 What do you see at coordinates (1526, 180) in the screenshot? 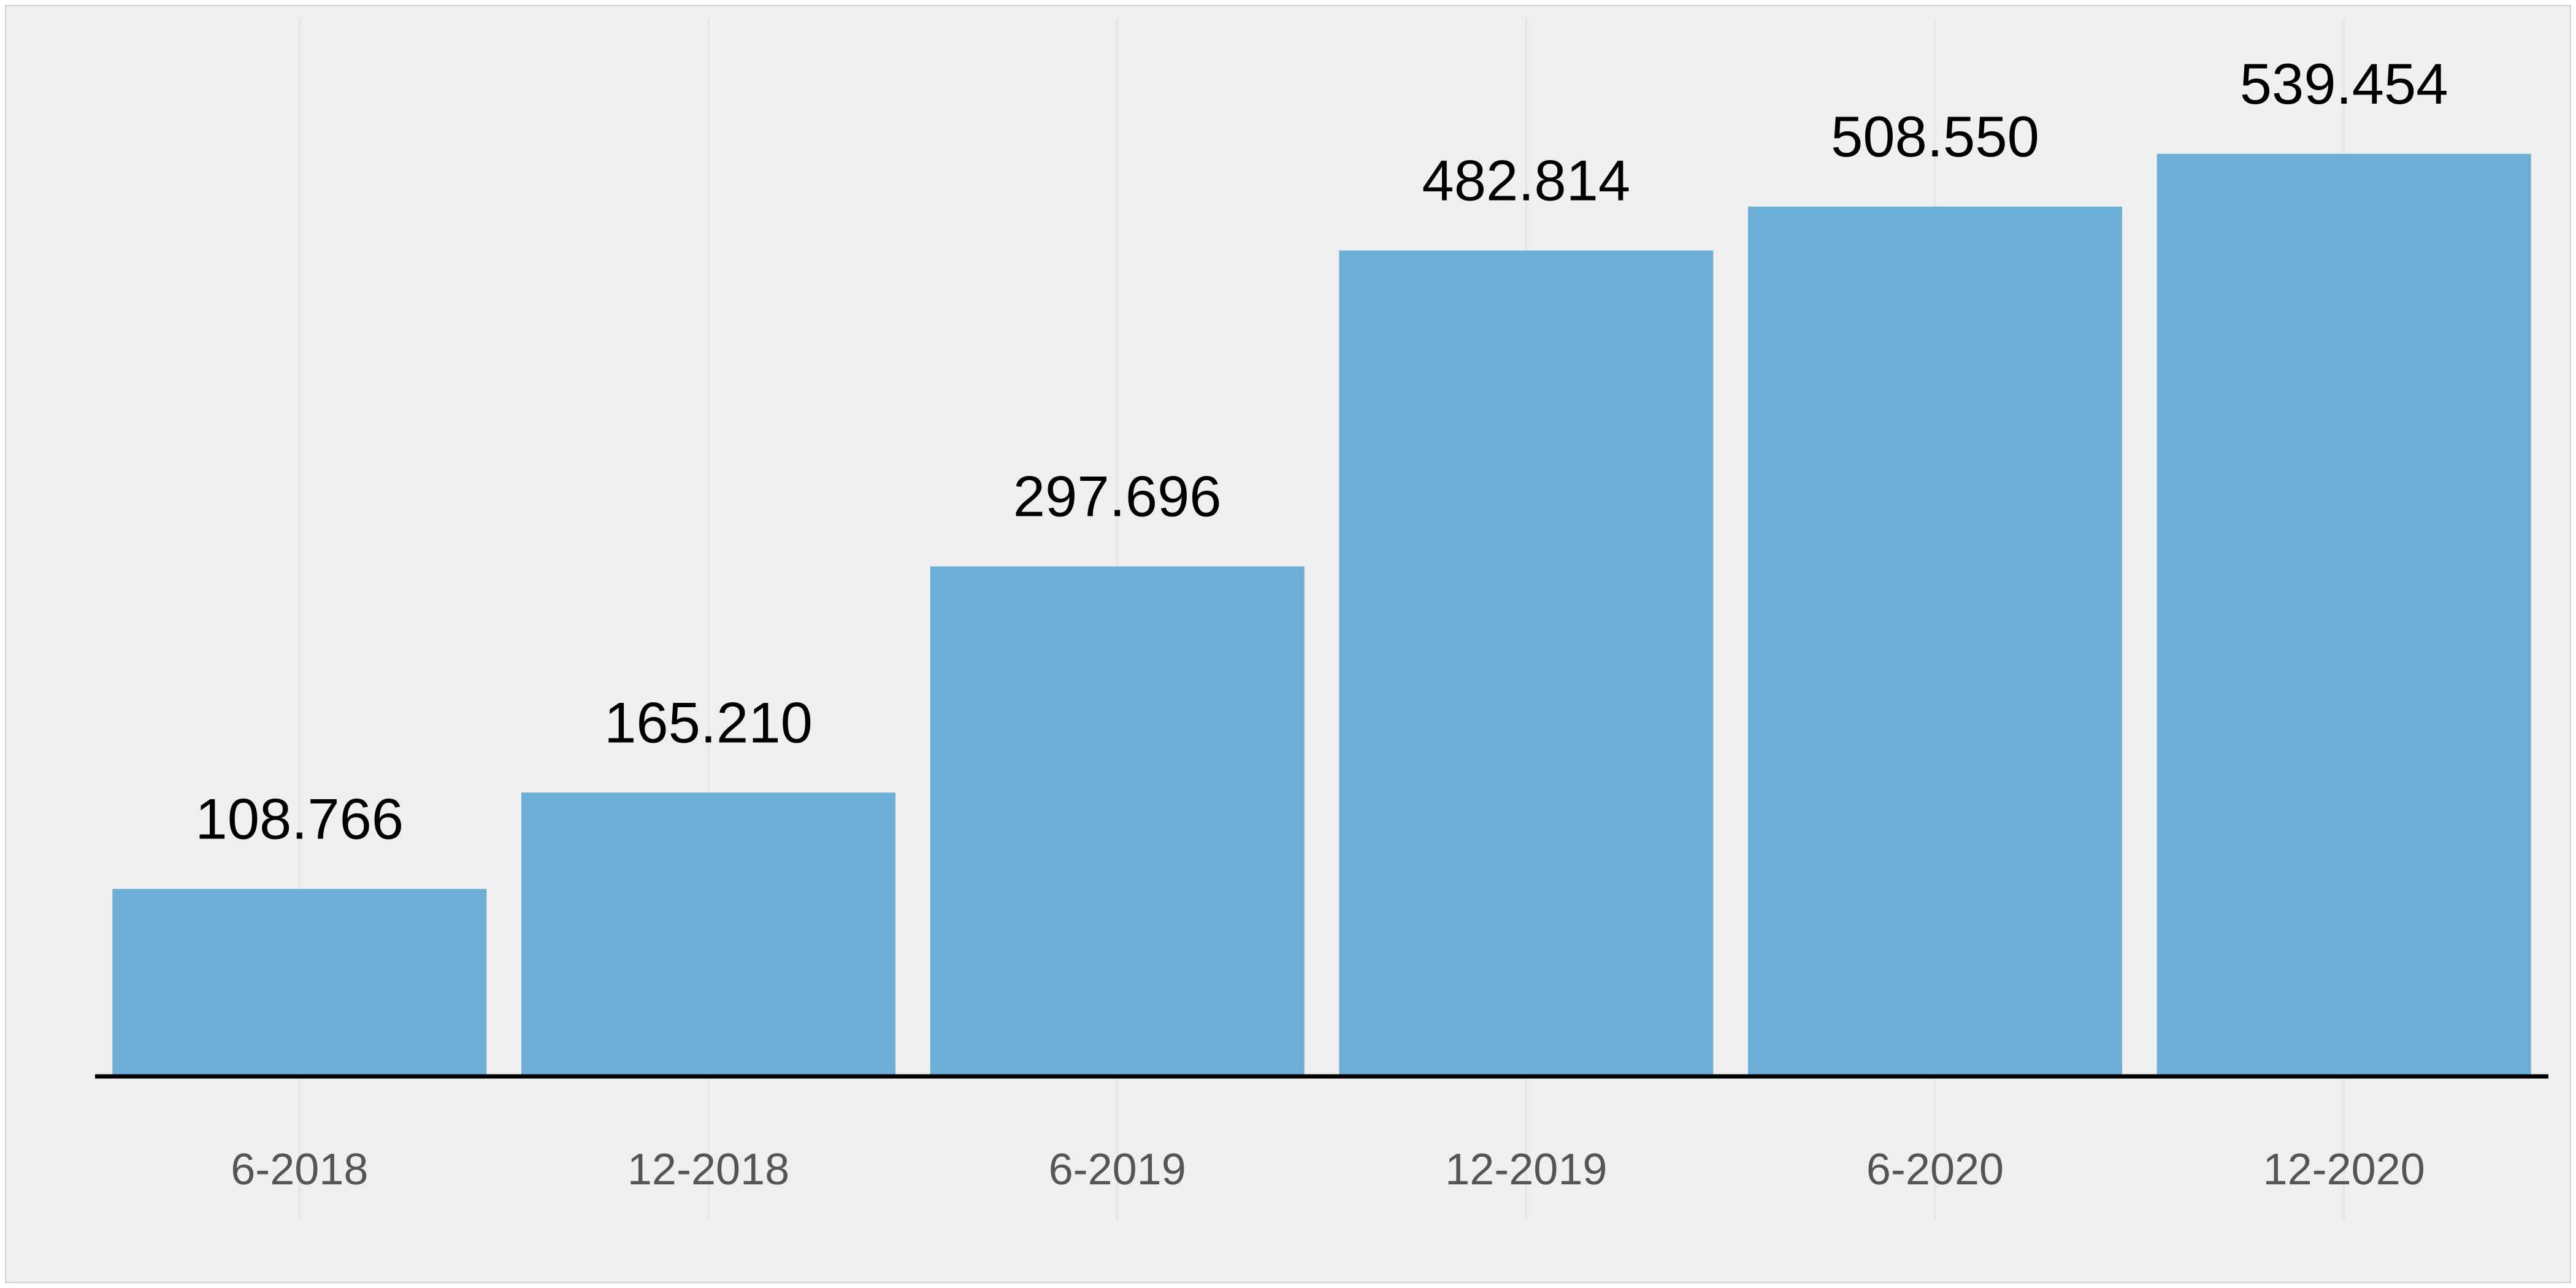
I see `value-label-12-2019: 482.814` at bounding box center [1526, 180].